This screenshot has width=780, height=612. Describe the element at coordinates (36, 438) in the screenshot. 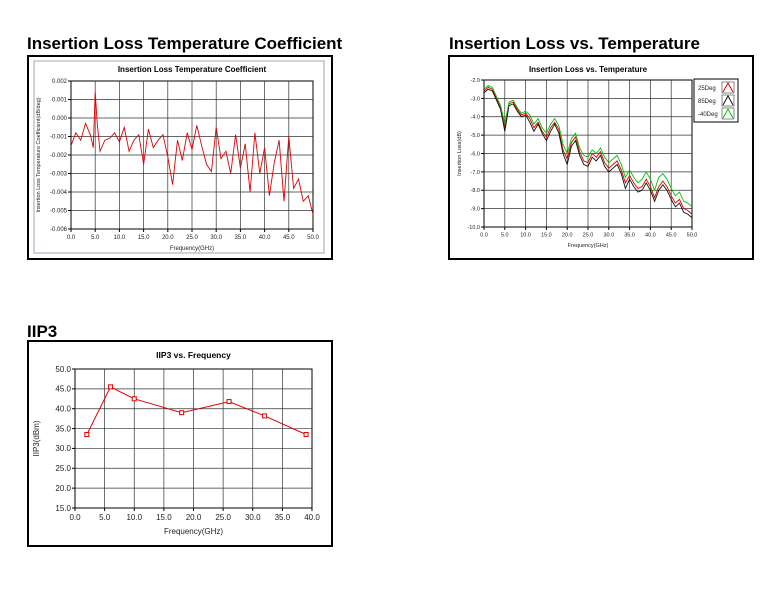

I see `y-axis-label: IIP3(dBm)` at that location.